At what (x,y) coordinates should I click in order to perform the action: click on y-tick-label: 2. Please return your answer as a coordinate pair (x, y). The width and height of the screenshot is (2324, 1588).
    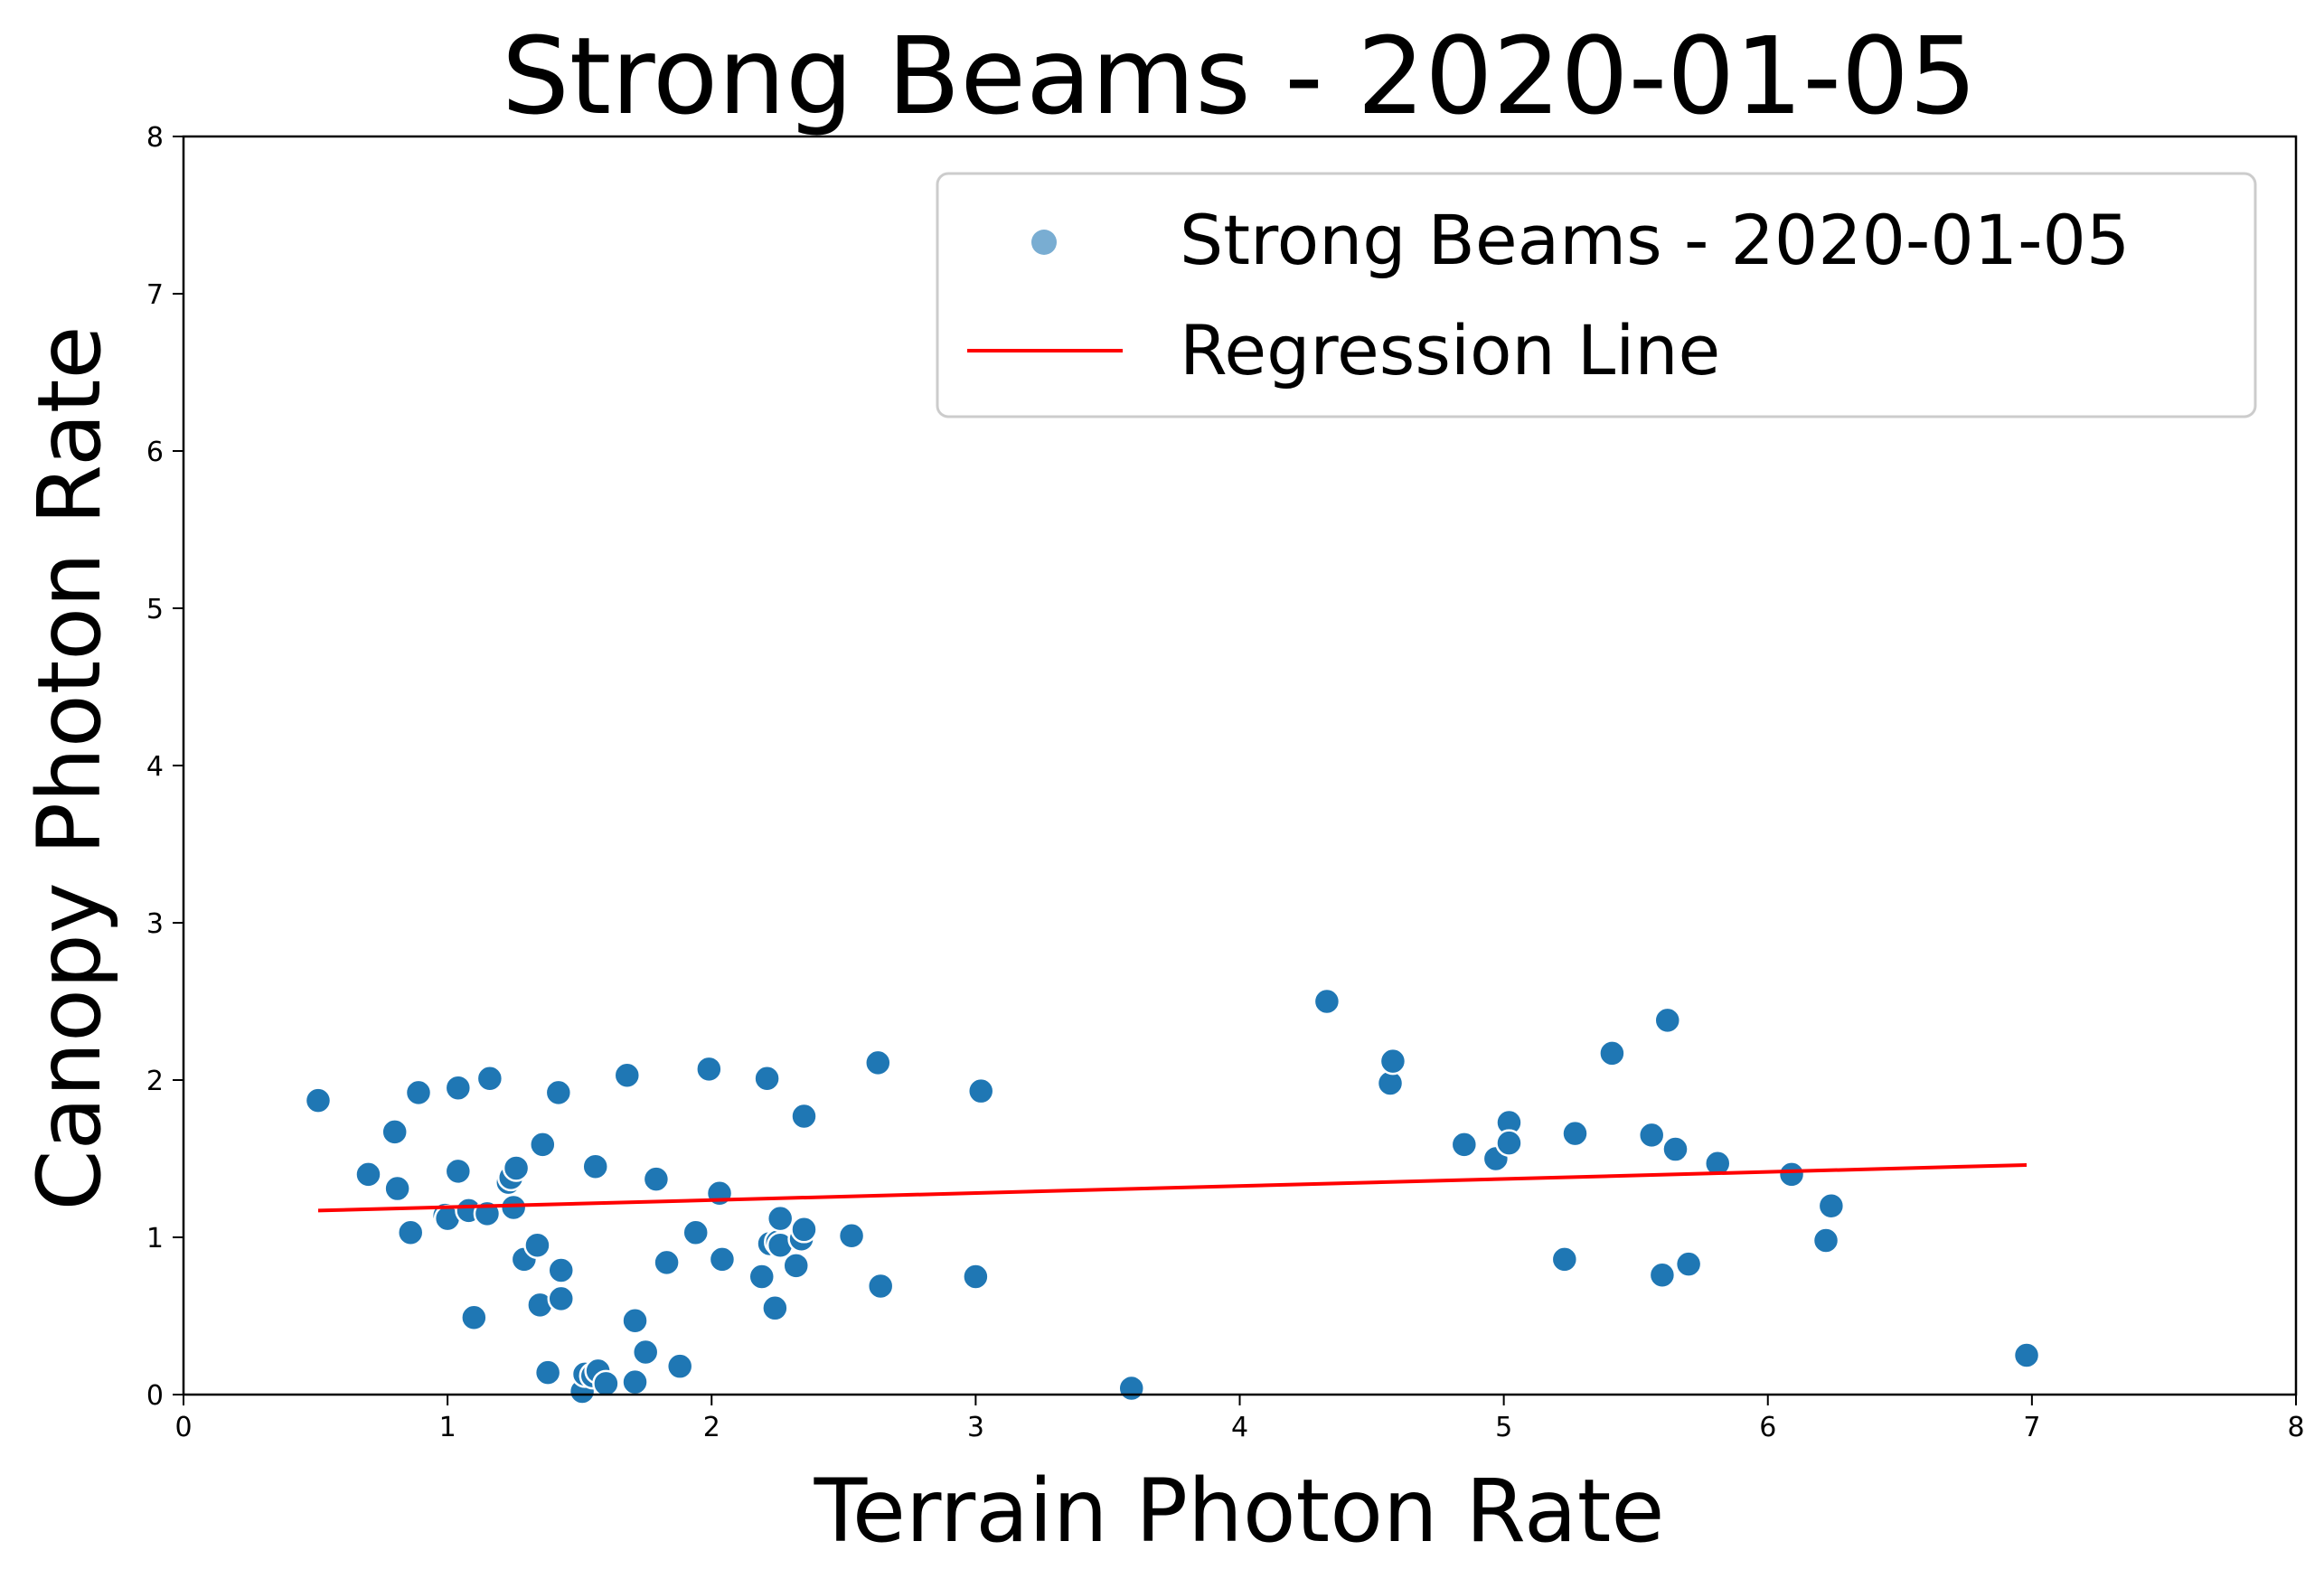
    Looking at the image, I should click on (155, 1081).